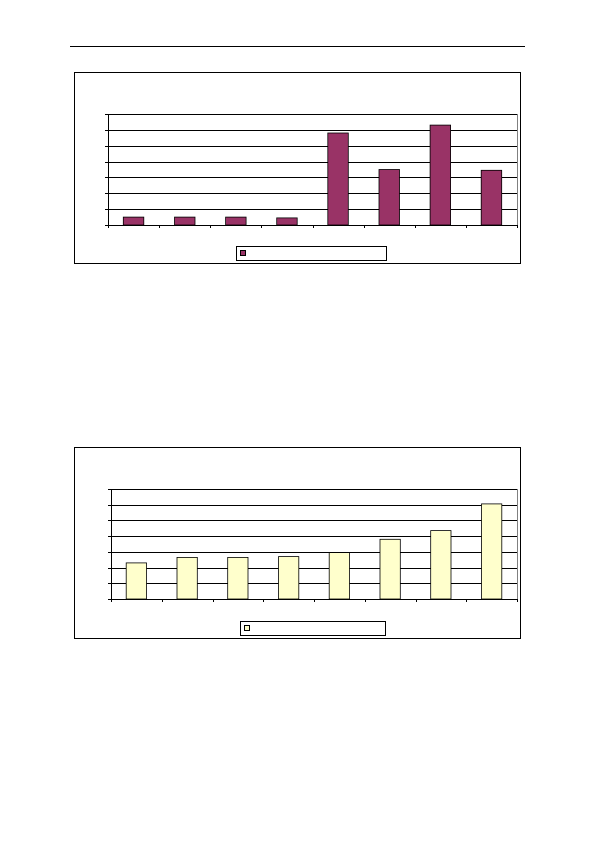 Image resolution: width=595 pixels, height=841 pixels. Describe the element at coordinates (311, 253) in the screenshot. I see `chart-1-legend` at that location.